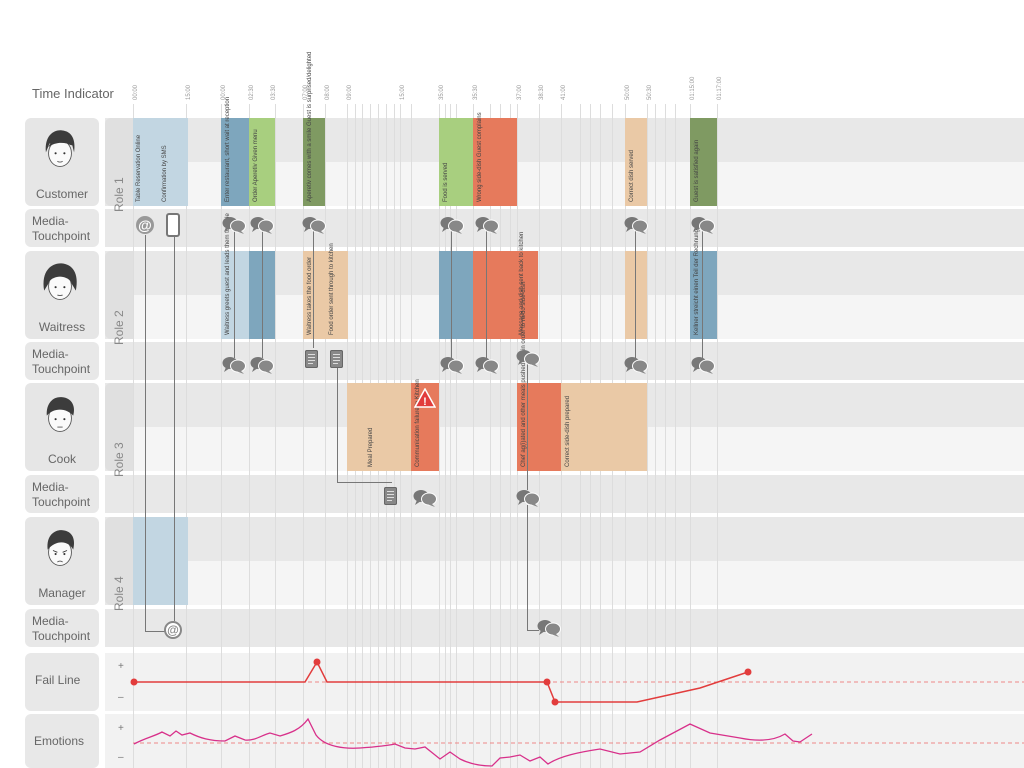 This screenshot has height=768, width=1024. What do you see at coordinates (121, 697) in the screenshot?
I see `fail-minus: –` at bounding box center [121, 697].